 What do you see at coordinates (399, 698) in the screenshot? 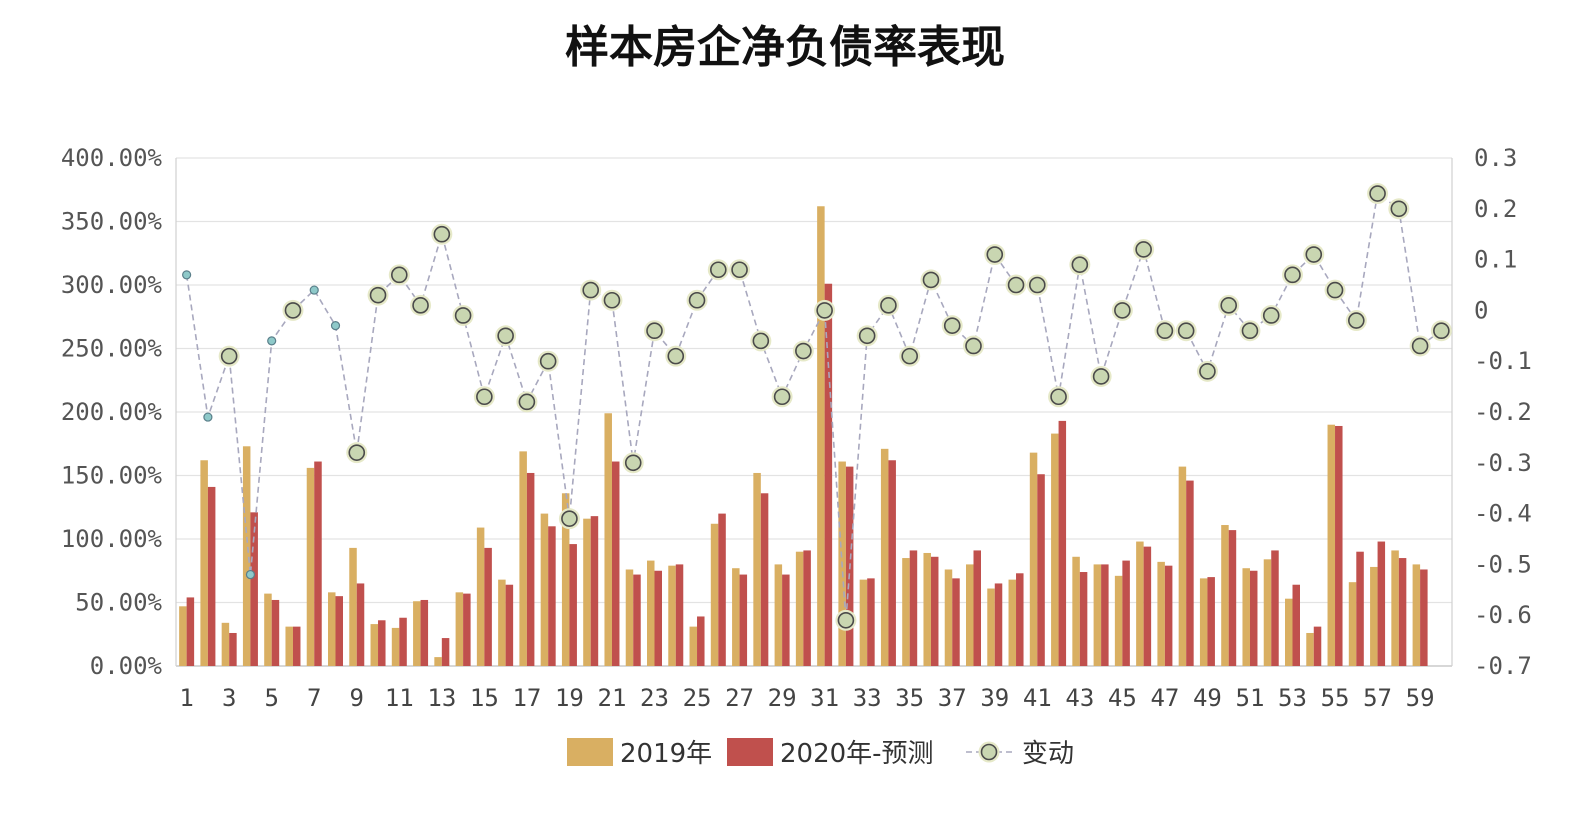
I see `x-tick-label: 11` at bounding box center [399, 698].